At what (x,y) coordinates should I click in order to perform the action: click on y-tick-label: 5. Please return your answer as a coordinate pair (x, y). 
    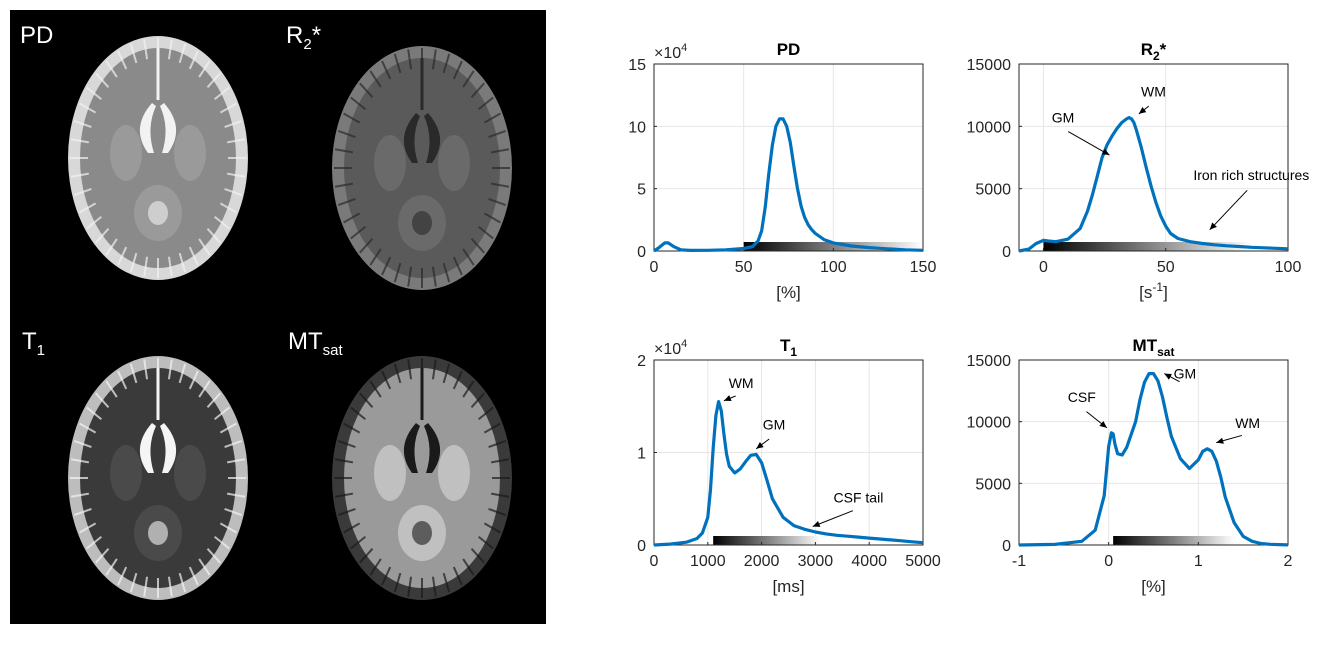
    Looking at the image, I should click on (641, 190).